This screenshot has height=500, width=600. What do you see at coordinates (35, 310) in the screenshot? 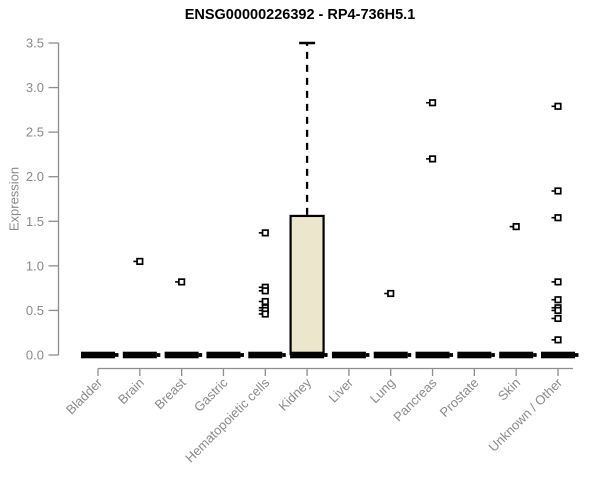
I see `y-axis-tick-label: 0.5` at bounding box center [35, 310].